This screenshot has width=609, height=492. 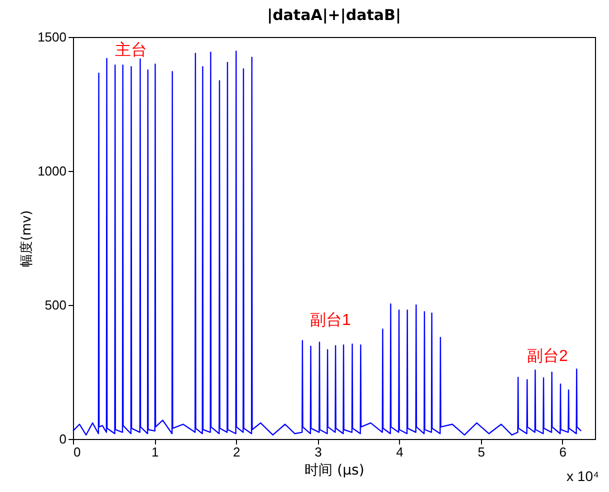 What do you see at coordinates (400, 452) in the screenshot?
I see `x-tick-label: 4` at bounding box center [400, 452].